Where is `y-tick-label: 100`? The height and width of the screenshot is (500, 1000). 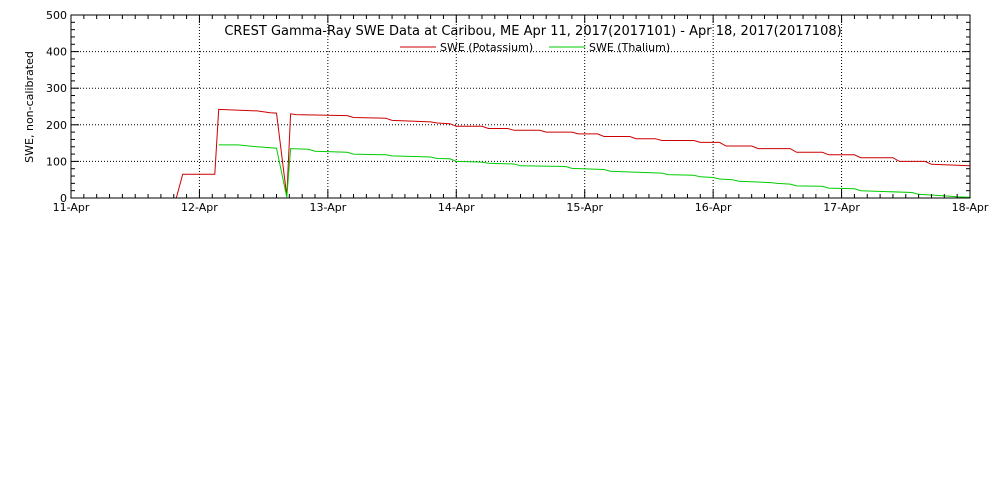
y-tick-label: 100 is located at coordinates (56, 161).